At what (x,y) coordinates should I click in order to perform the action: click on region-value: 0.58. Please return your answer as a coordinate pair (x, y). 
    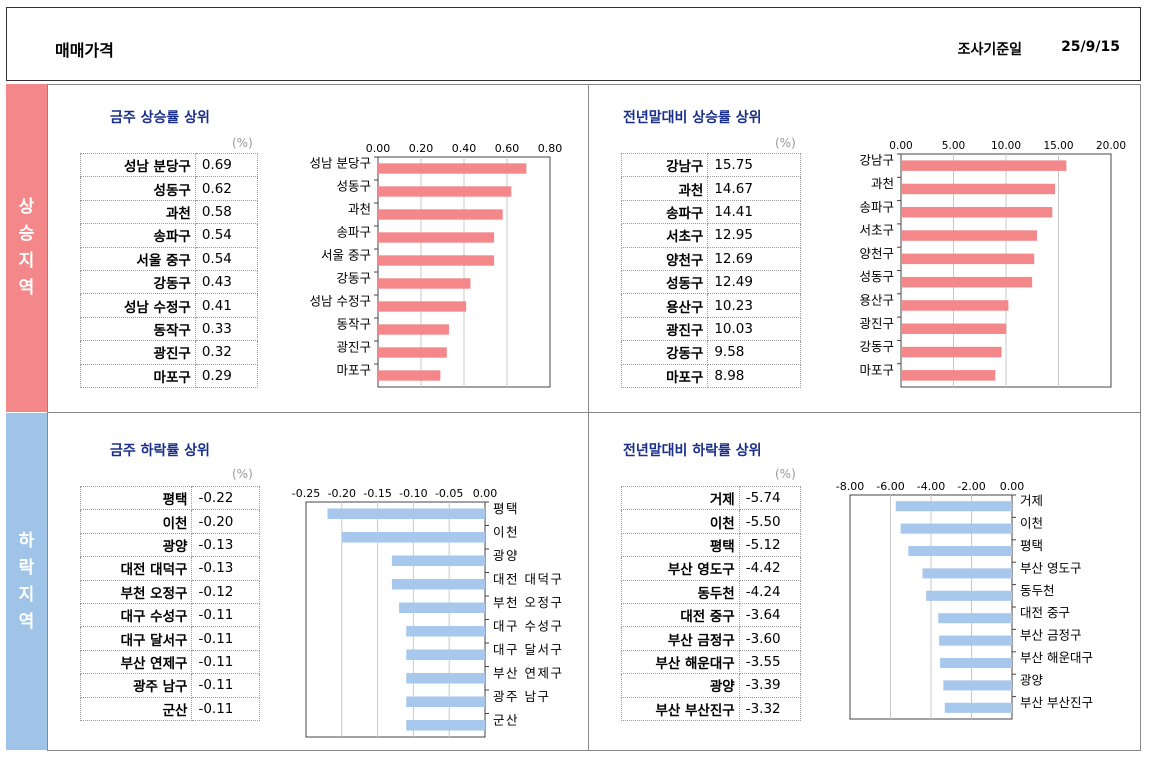
    Looking at the image, I should click on (226, 212).